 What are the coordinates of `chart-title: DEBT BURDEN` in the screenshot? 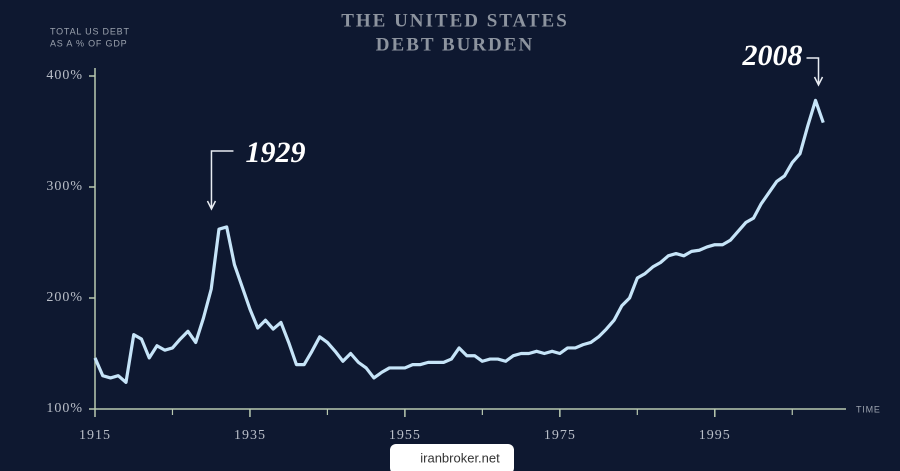 It's located at (455, 44).